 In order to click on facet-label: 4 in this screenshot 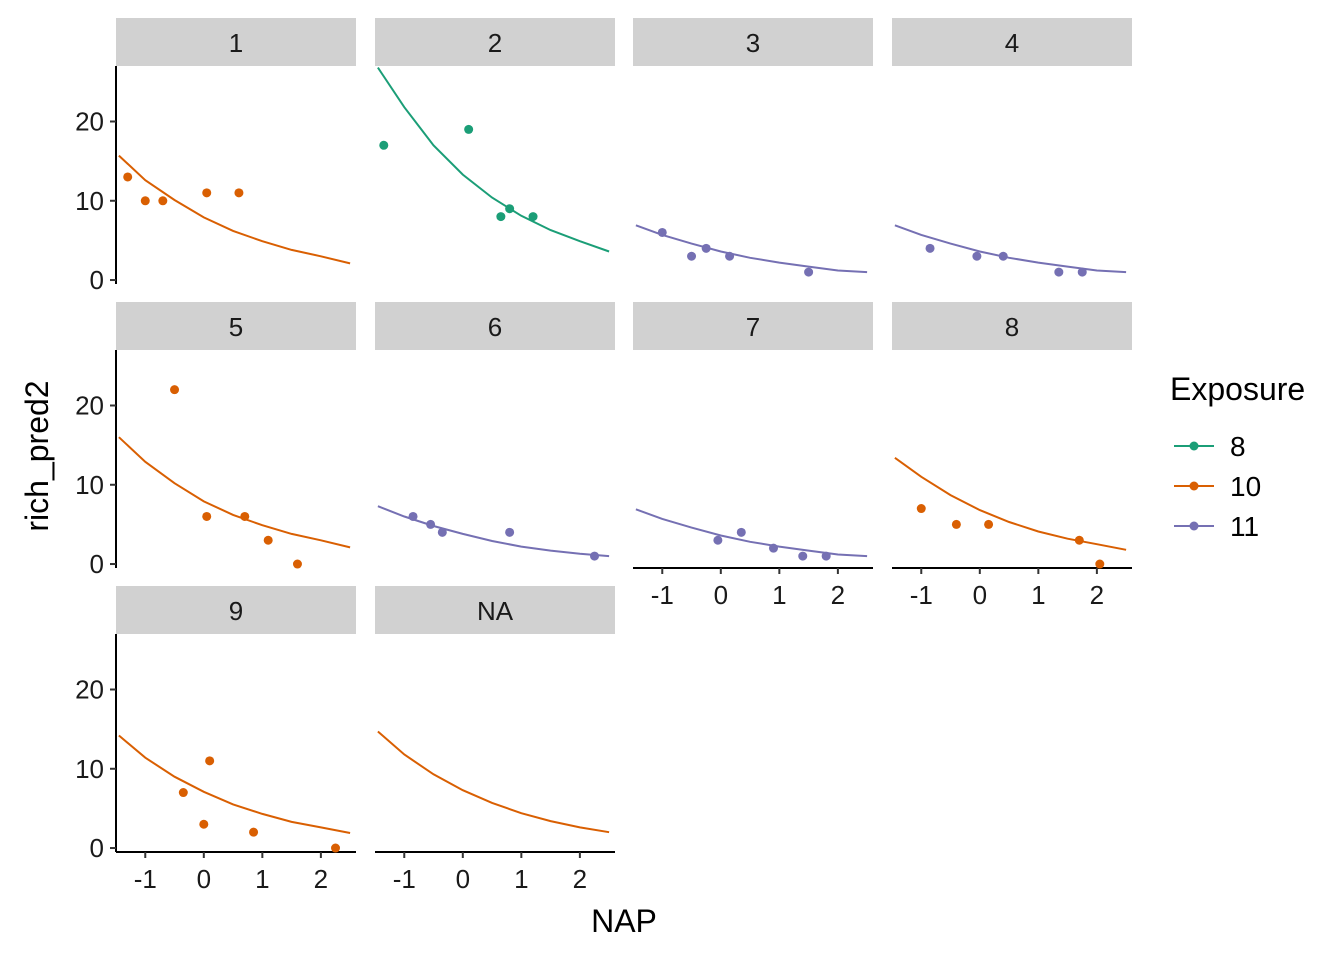, I will do `click(1012, 43)`.